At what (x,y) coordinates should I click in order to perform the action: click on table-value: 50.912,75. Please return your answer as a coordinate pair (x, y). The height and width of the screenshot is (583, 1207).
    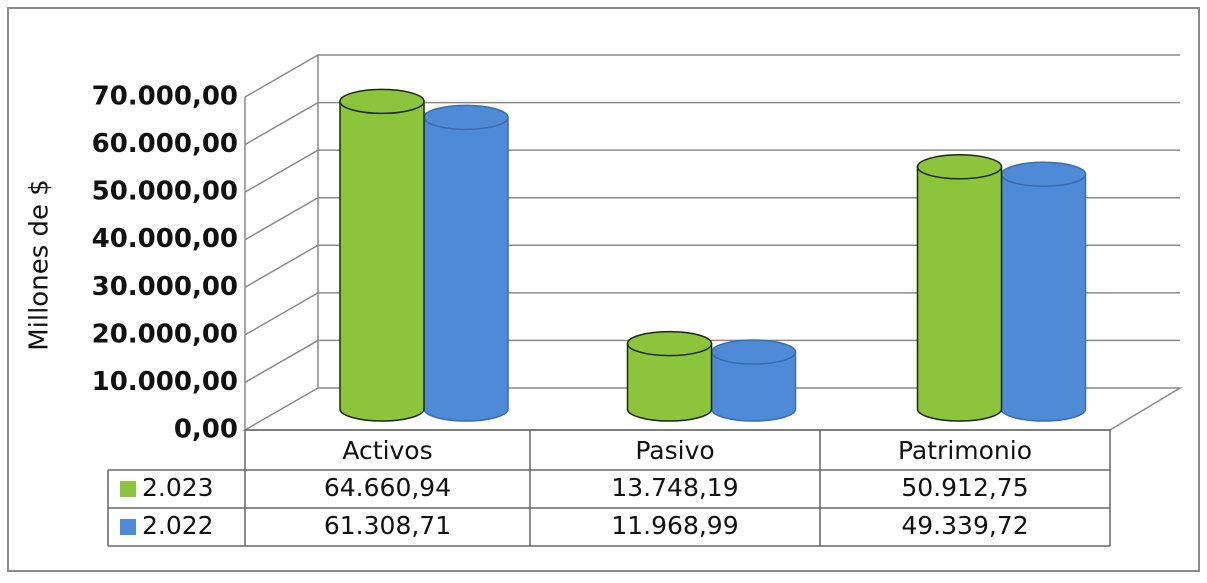
    Looking at the image, I should click on (964, 487).